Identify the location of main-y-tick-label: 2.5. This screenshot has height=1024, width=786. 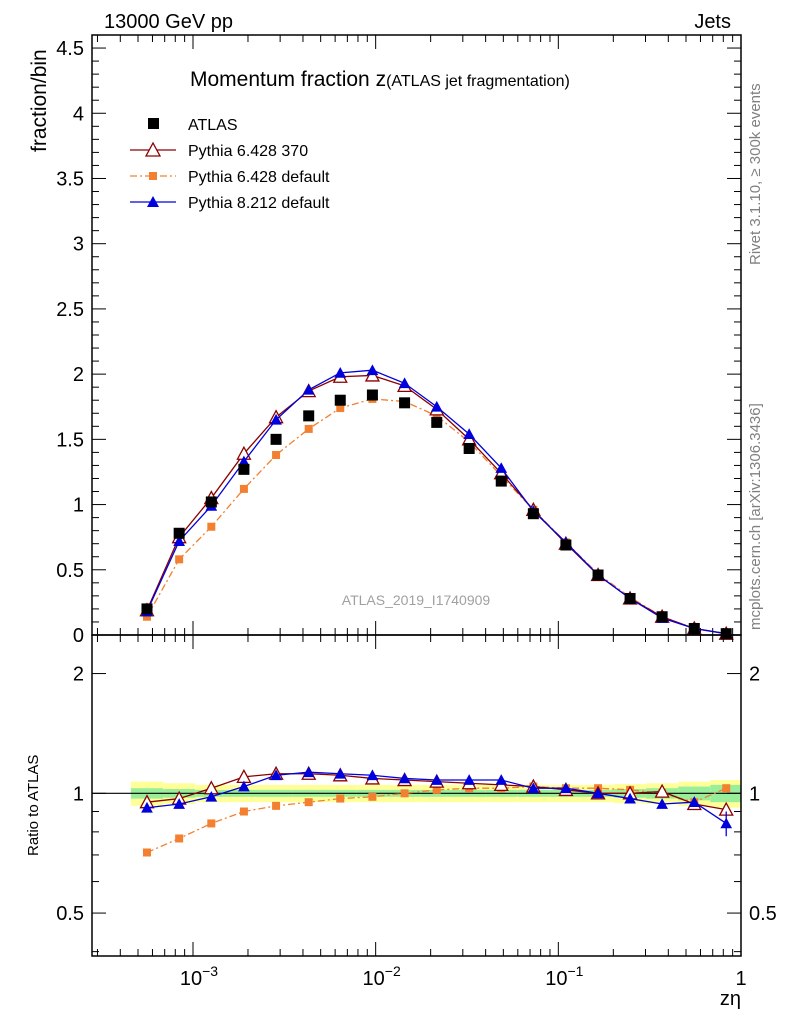
(70, 310).